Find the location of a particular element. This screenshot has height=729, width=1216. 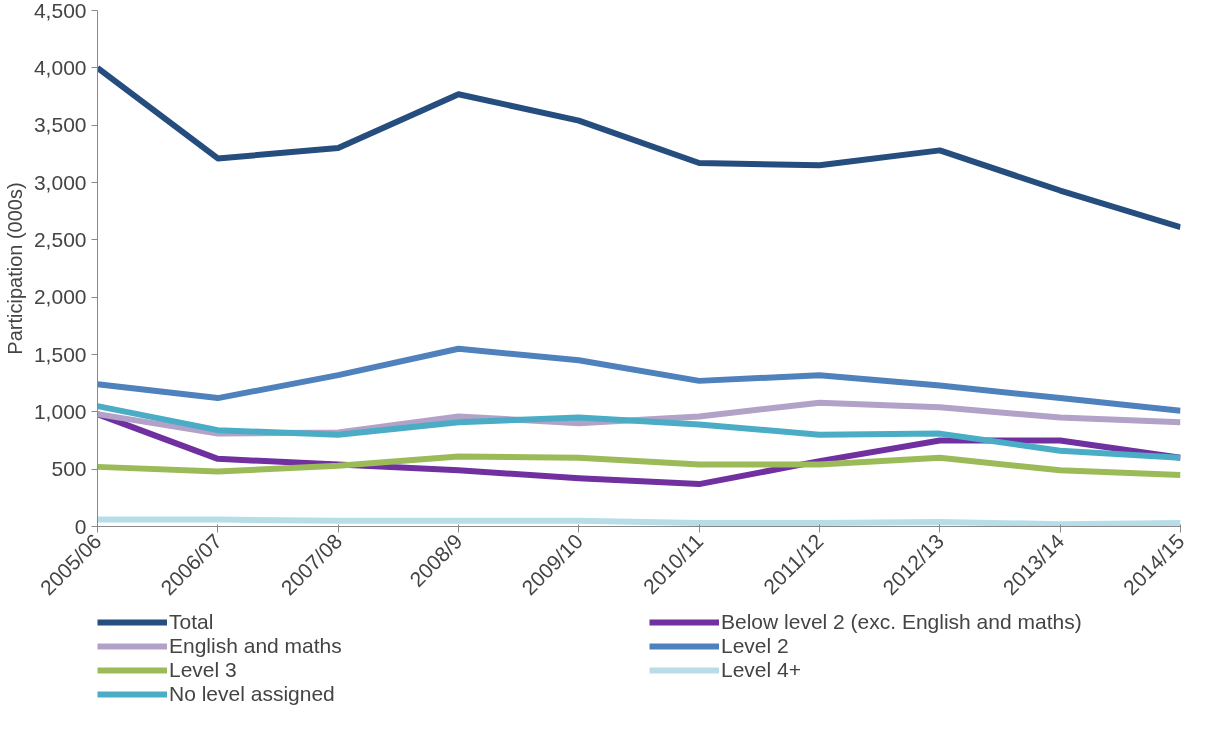

y-tick-label: 3,000 is located at coordinates (60, 182).